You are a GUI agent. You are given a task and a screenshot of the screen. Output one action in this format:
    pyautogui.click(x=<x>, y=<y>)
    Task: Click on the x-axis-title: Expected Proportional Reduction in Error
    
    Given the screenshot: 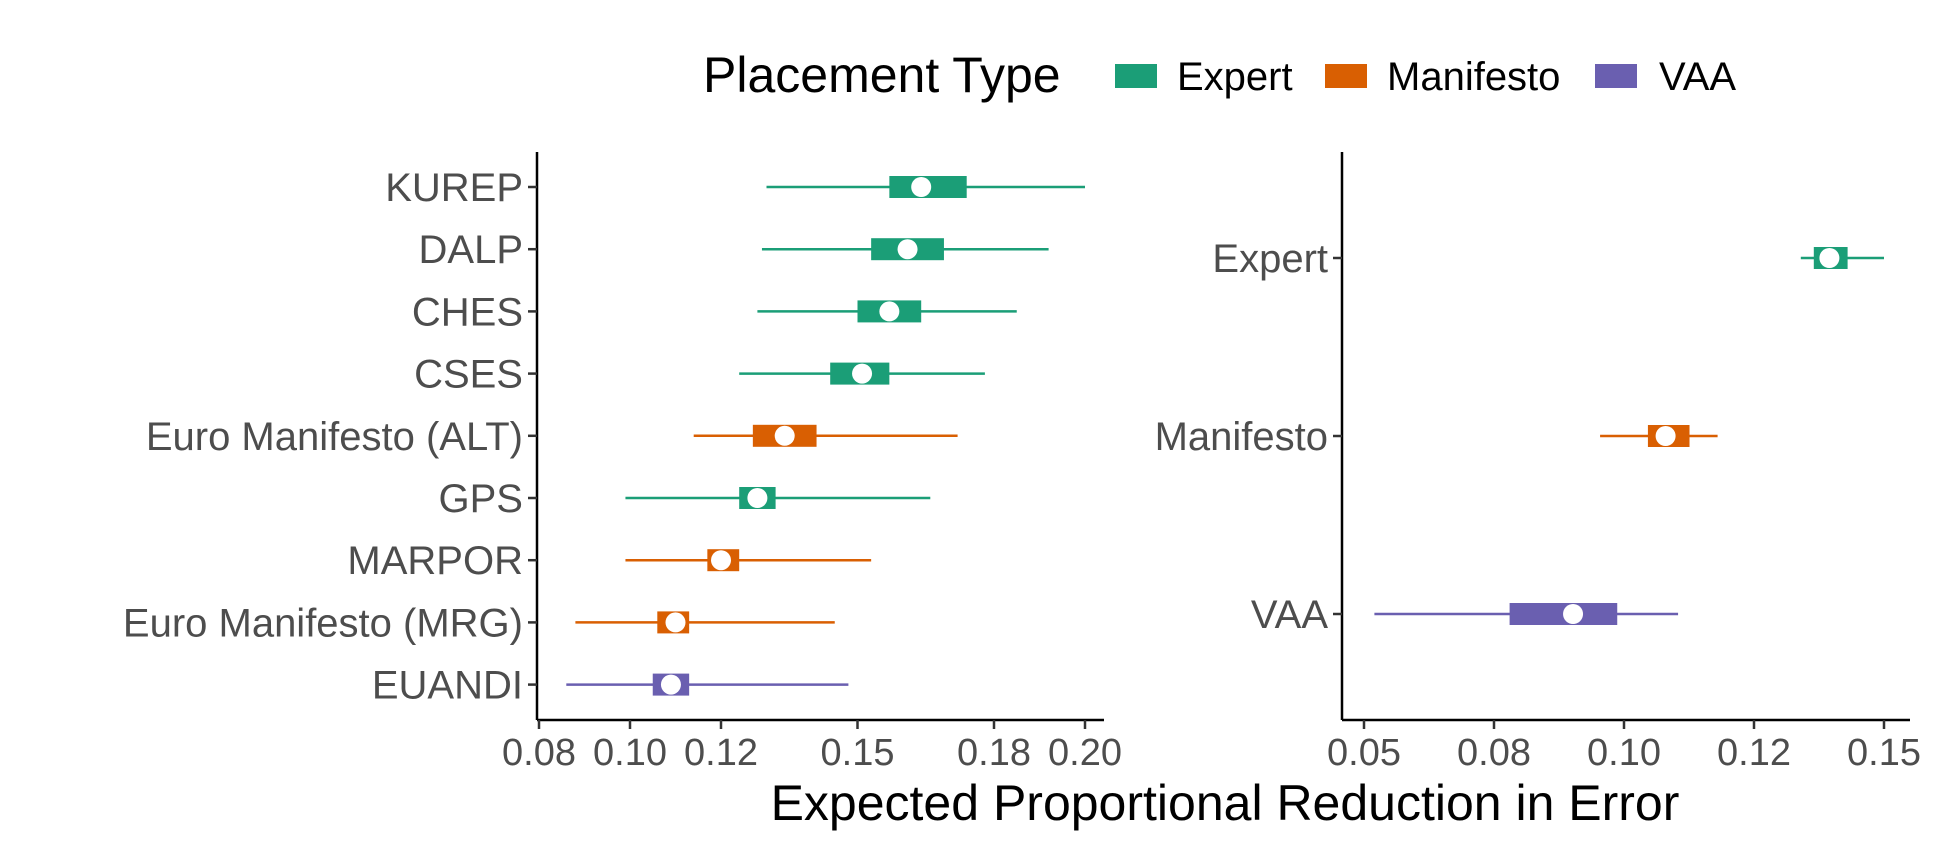 What is the action you would take?
    pyautogui.click(x=1225, y=803)
    